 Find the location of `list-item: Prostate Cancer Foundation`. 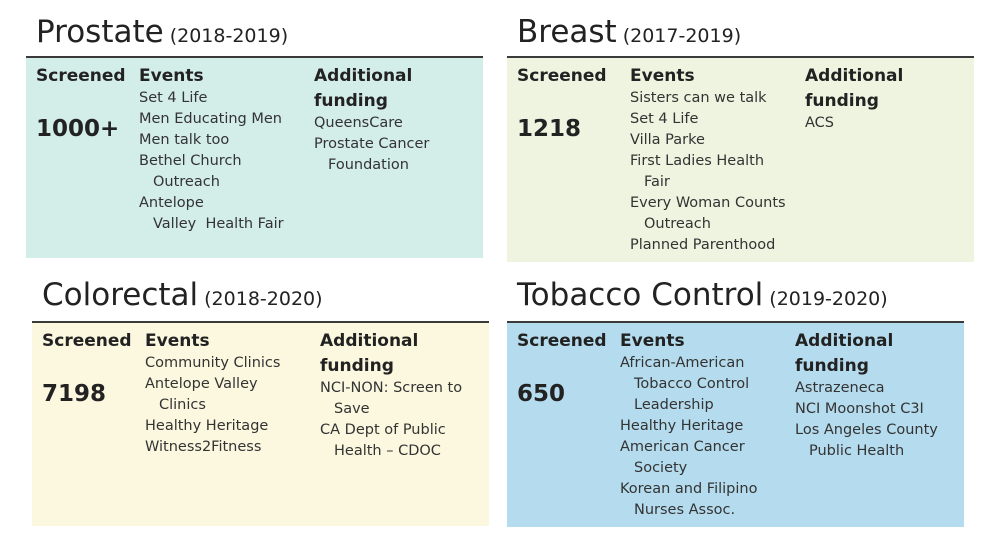

list-item: Prostate Cancer Foundation is located at coordinates (372, 154).